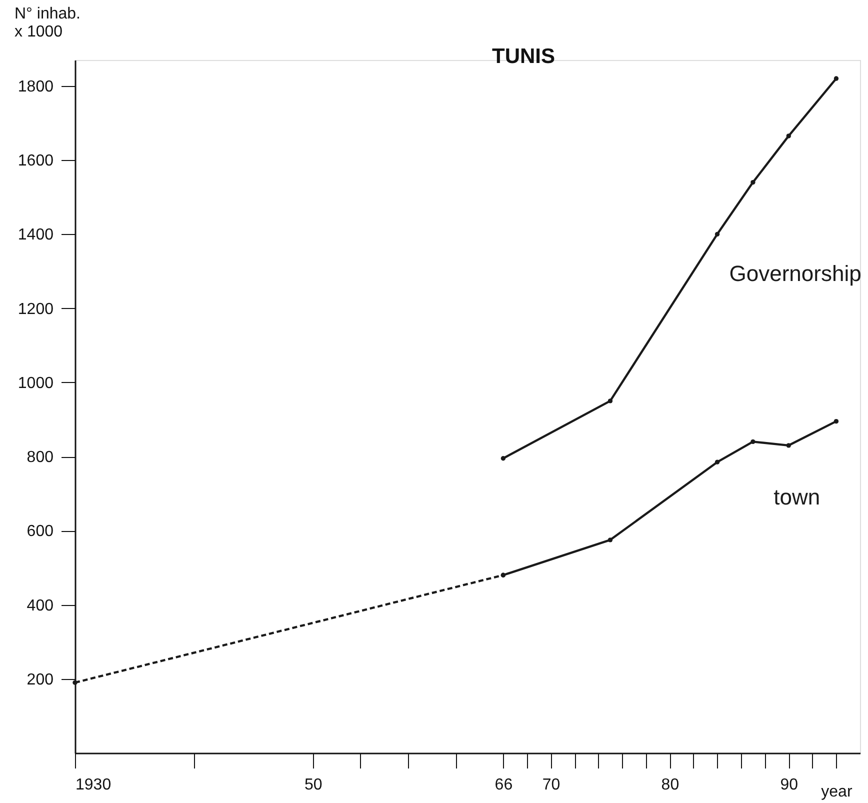 This screenshot has width=868, height=803. Describe the element at coordinates (36, 87) in the screenshot. I see `y-tick-label: 1800` at that location.